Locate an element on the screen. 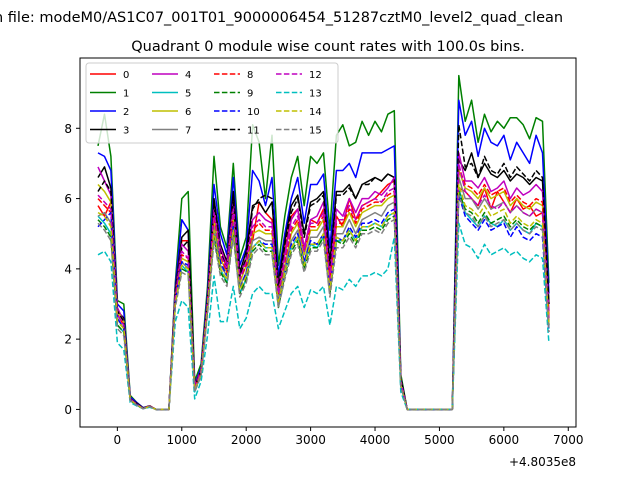  y-tick-label: 6 is located at coordinates (68, 199).